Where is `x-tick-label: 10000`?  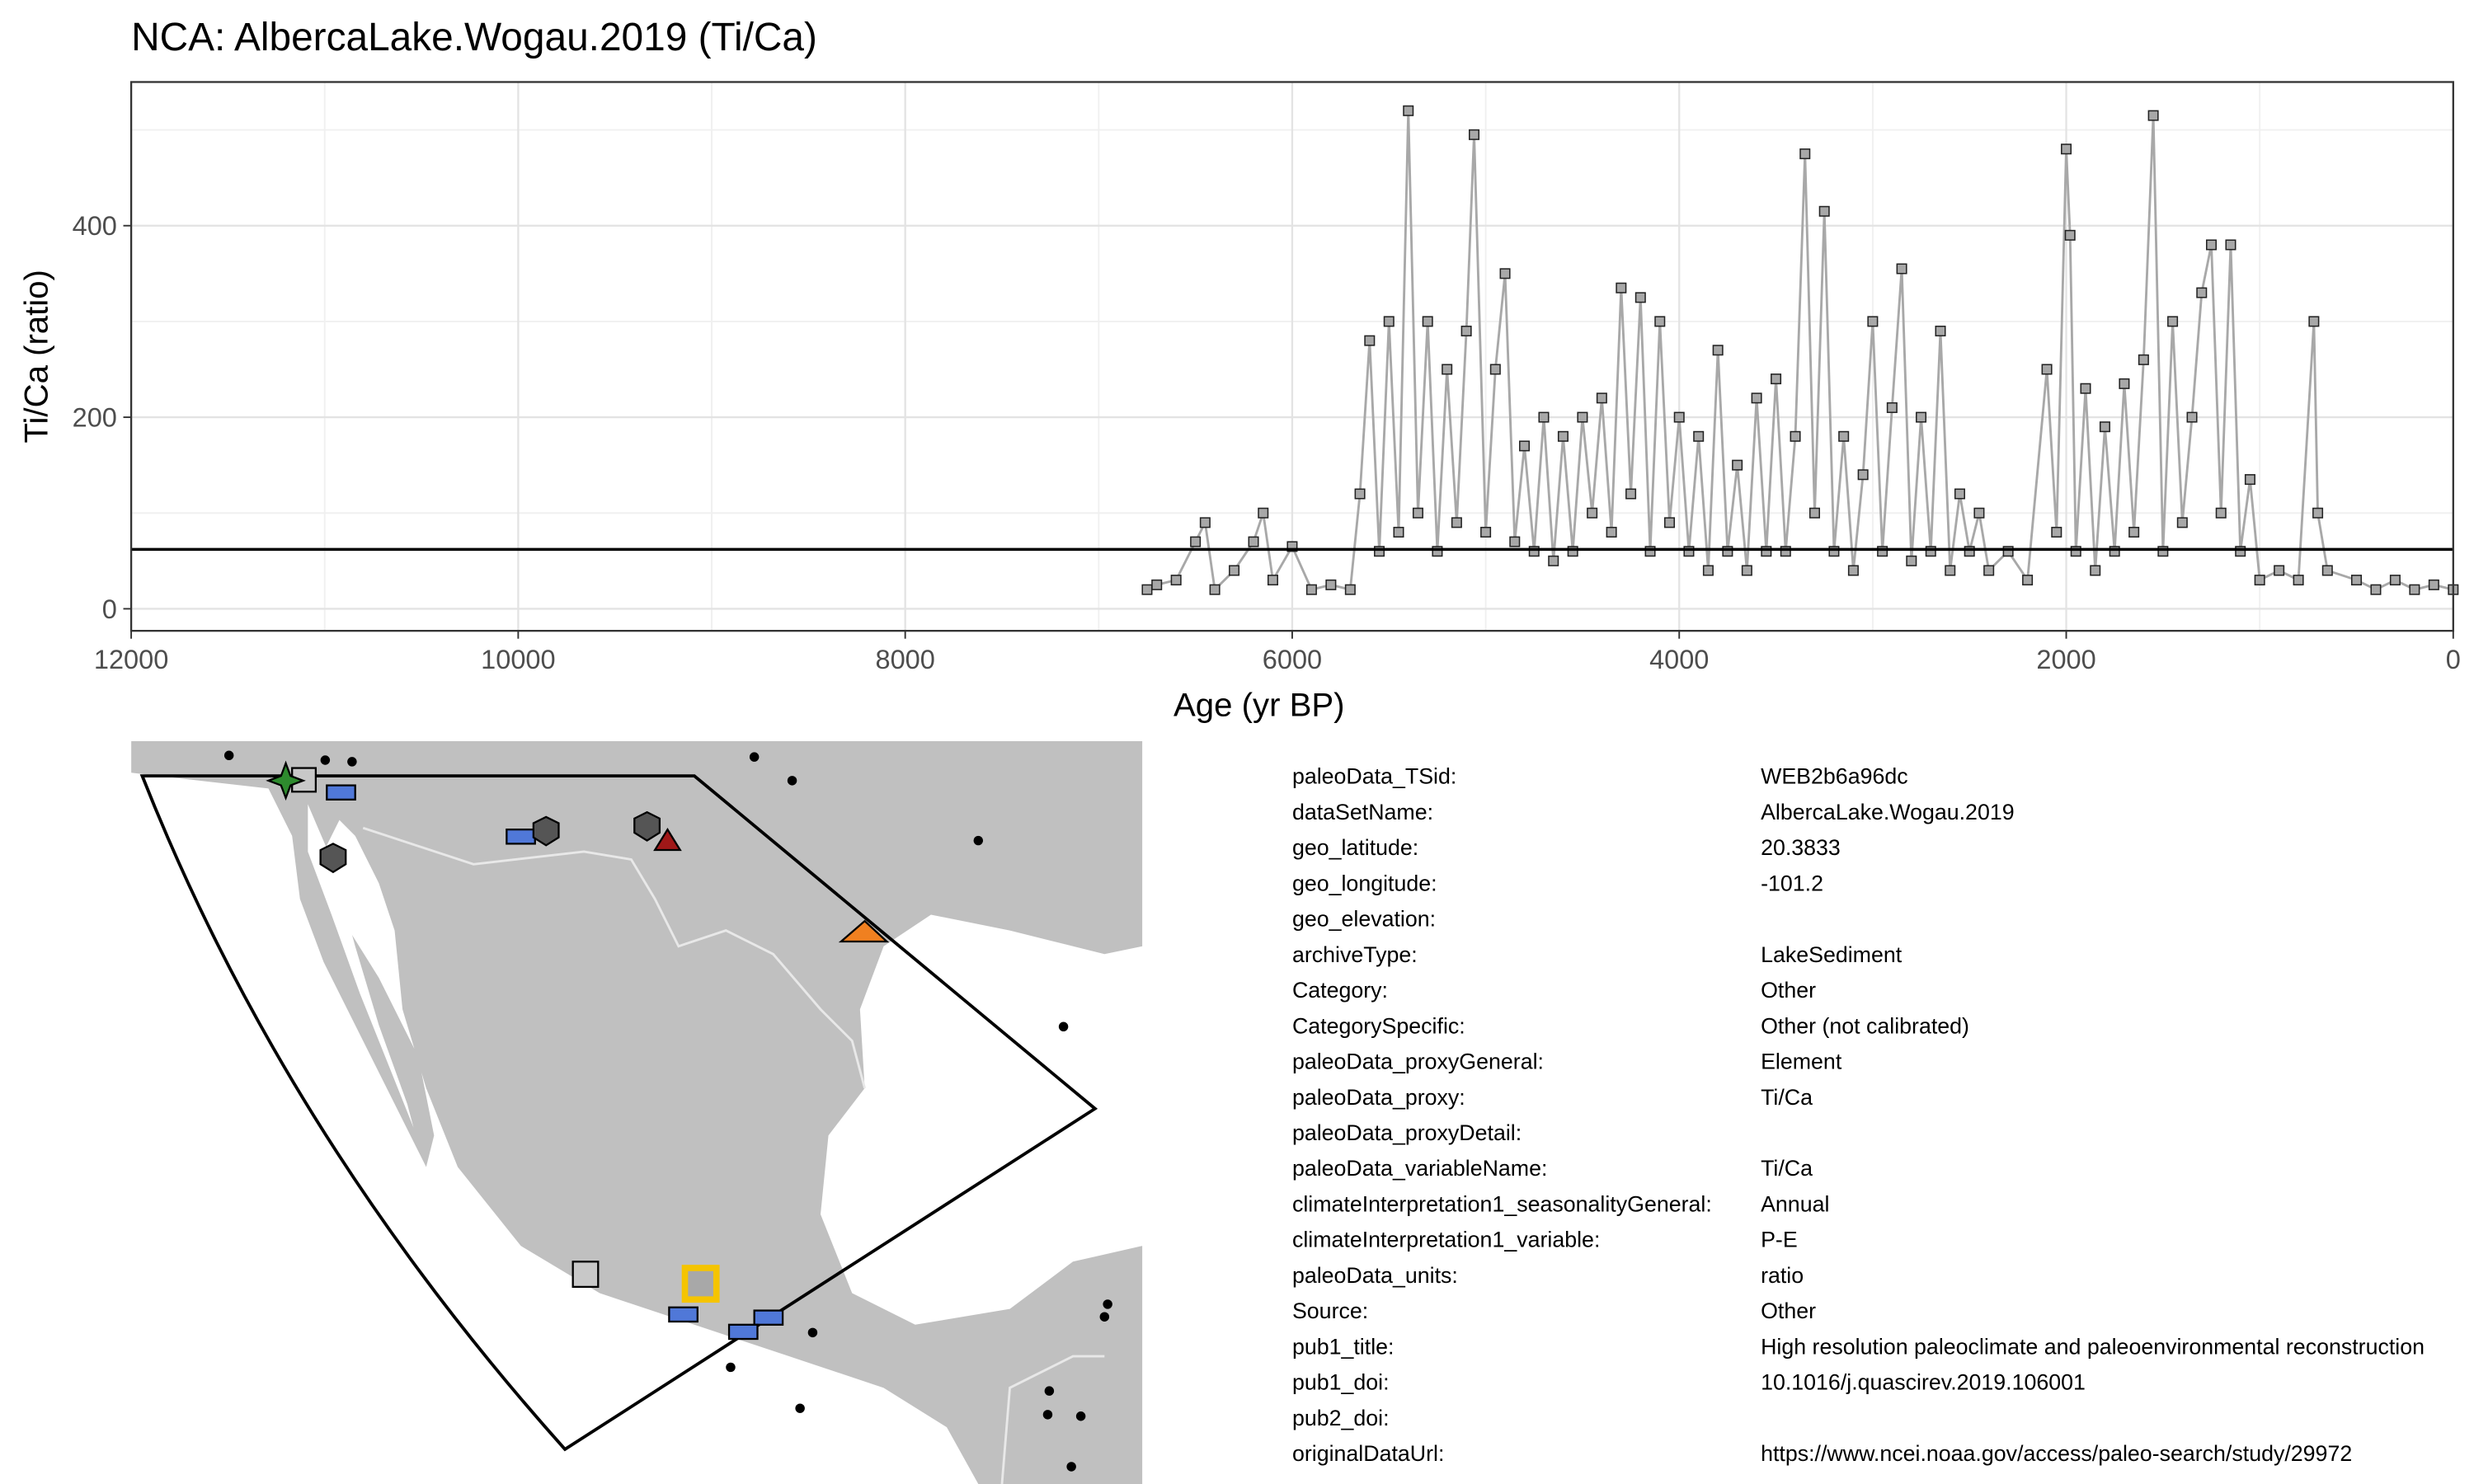 x-tick-label: 10000 is located at coordinates (518, 659).